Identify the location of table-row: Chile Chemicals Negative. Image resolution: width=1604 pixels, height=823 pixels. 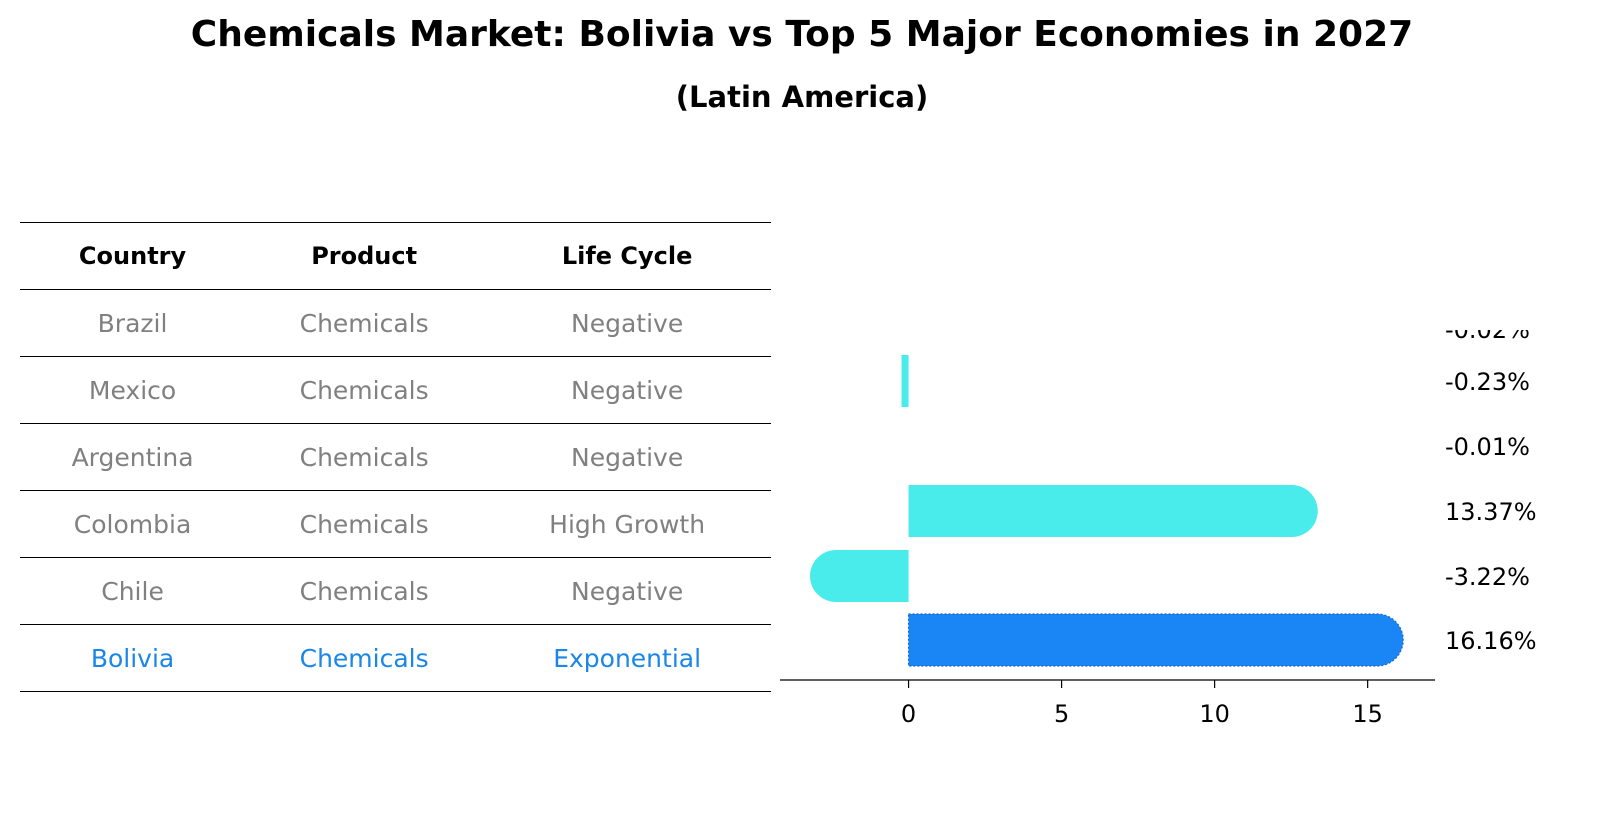
(395, 591).